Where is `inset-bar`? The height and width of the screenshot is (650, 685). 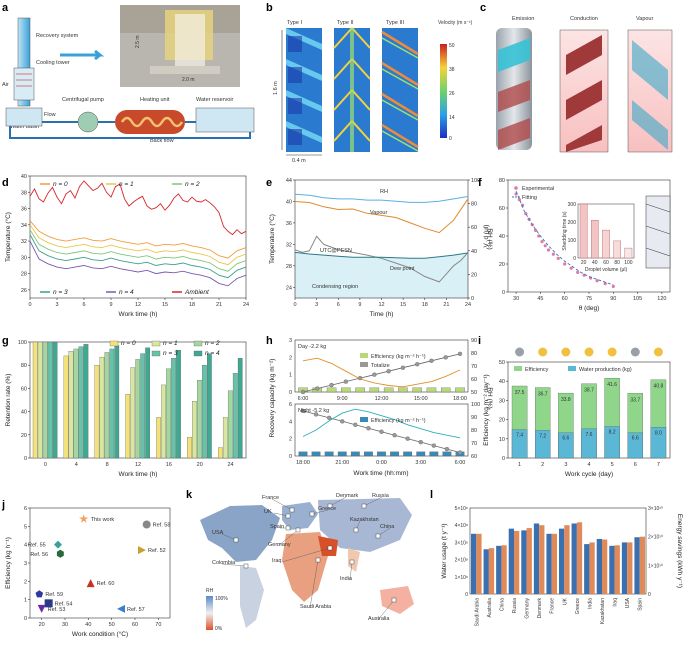
inset-bar is located at coordinates (583, 231).